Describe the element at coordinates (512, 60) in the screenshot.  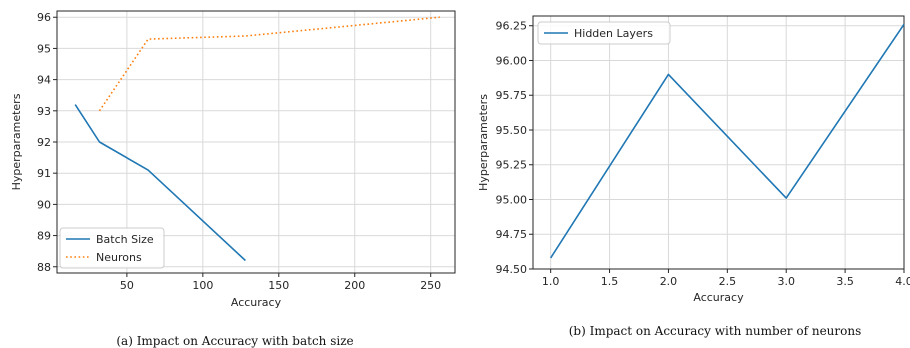
I see `y-tick-label: 96.00` at that location.